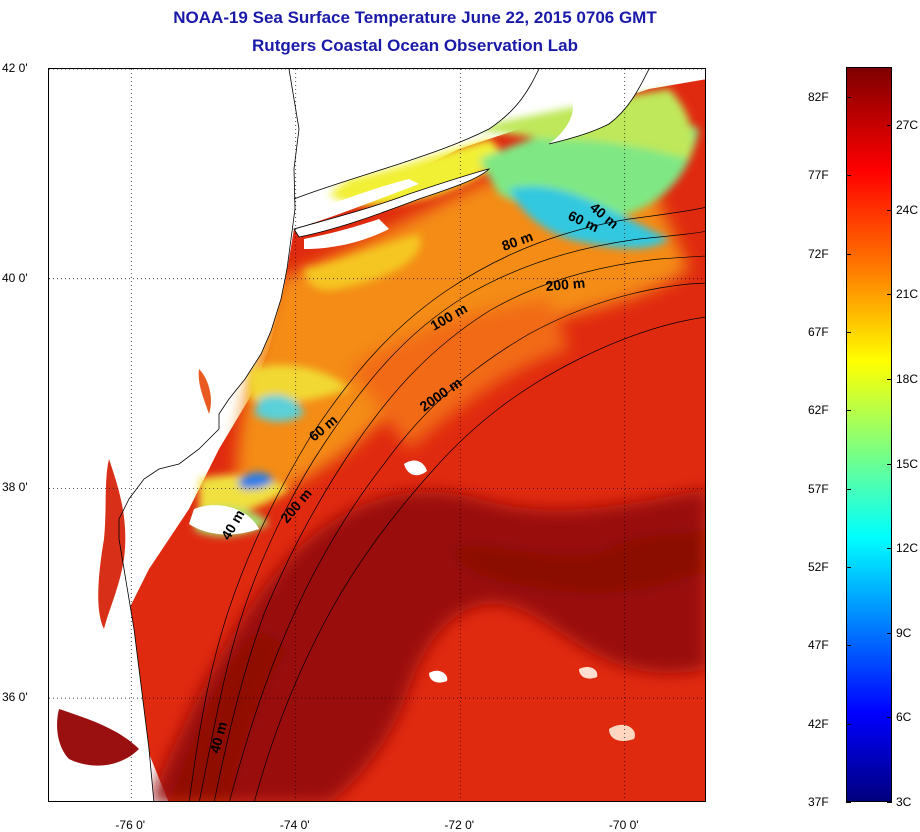 This screenshot has width=920, height=832. Describe the element at coordinates (204, 391) in the screenshot. I see `delaware-bay` at that location.